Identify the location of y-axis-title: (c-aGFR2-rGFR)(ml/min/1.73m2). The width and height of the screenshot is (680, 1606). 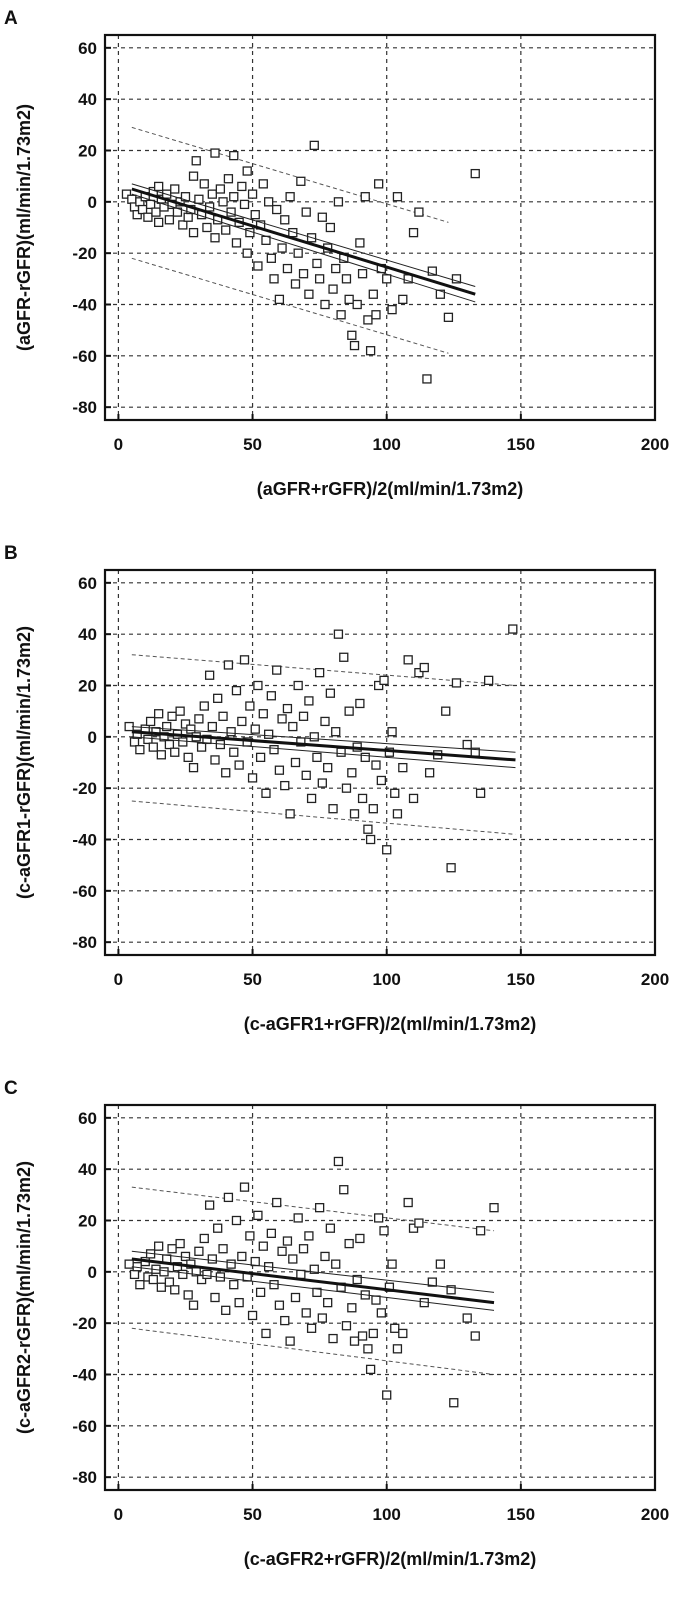
(24, 1297).